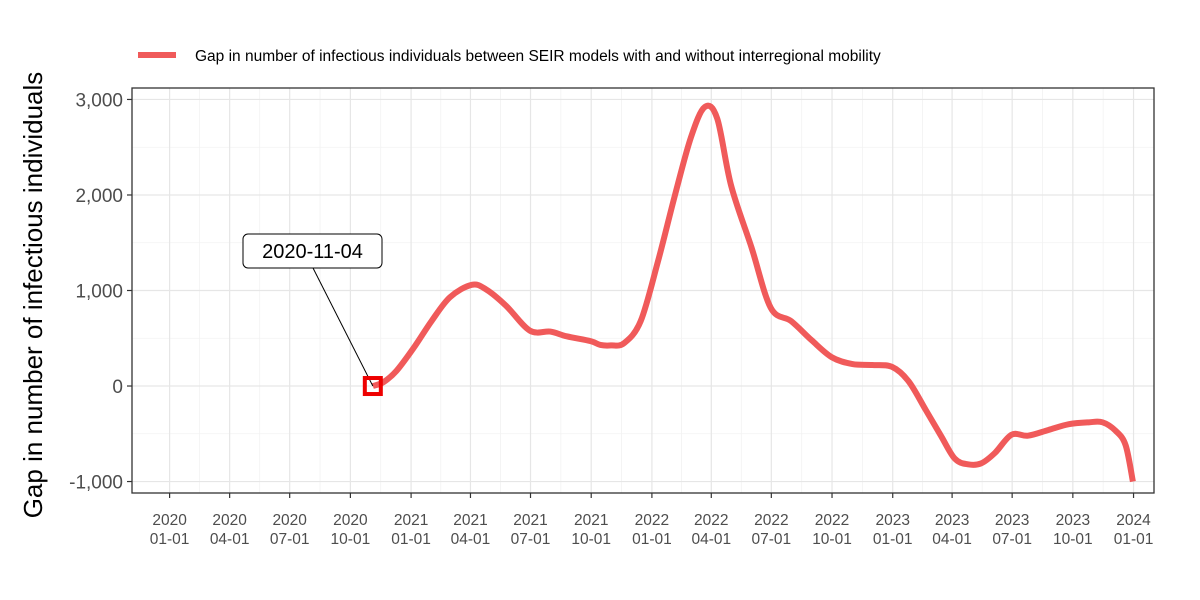 This screenshot has height=600, width=1200. What do you see at coordinates (117, 387) in the screenshot?
I see `y-tick-label: 0` at bounding box center [117, 387].